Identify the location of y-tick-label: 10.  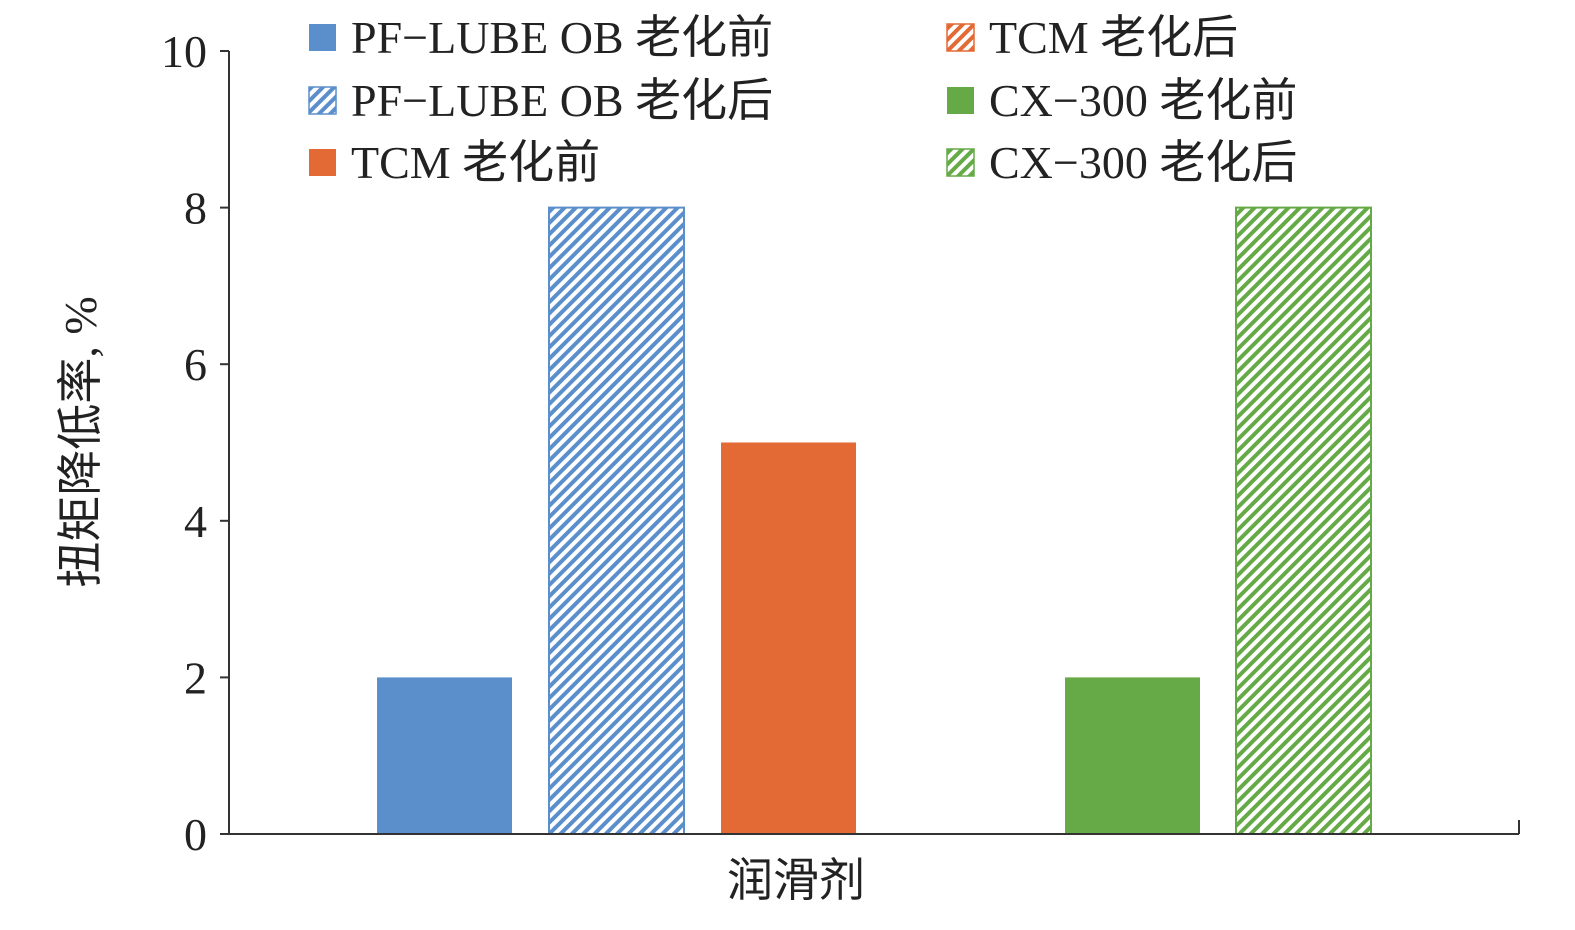
(184, 51).